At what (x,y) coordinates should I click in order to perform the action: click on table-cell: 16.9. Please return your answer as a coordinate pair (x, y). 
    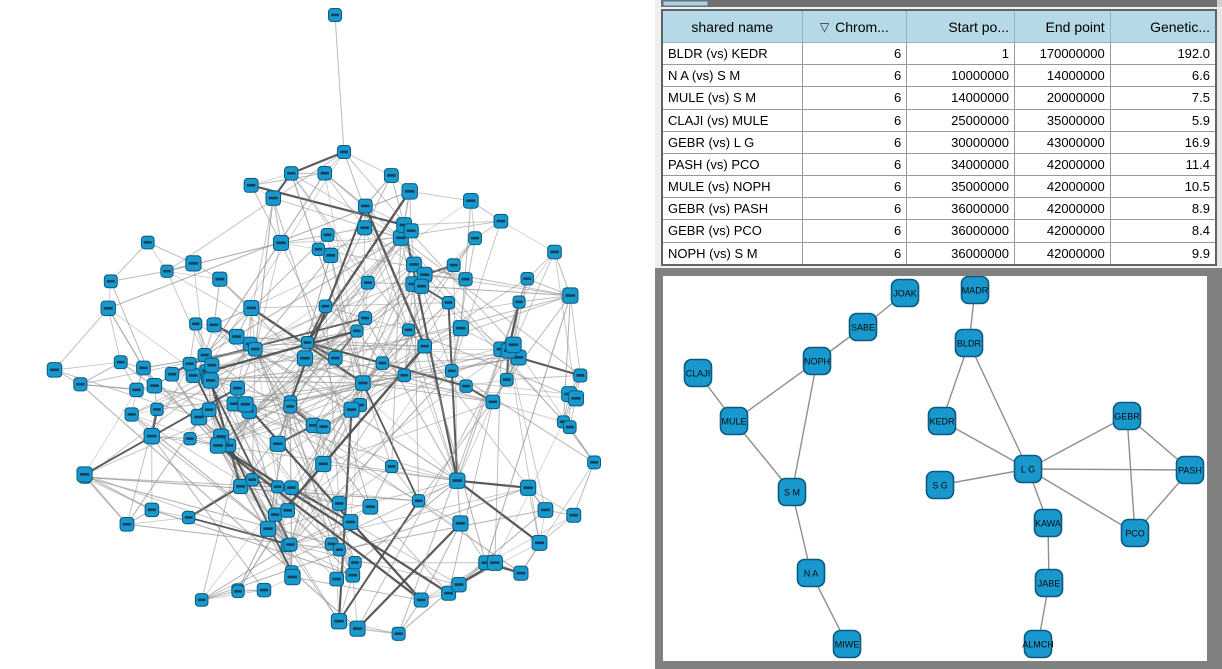
    Looking at the image, I should click on (1163, 142).